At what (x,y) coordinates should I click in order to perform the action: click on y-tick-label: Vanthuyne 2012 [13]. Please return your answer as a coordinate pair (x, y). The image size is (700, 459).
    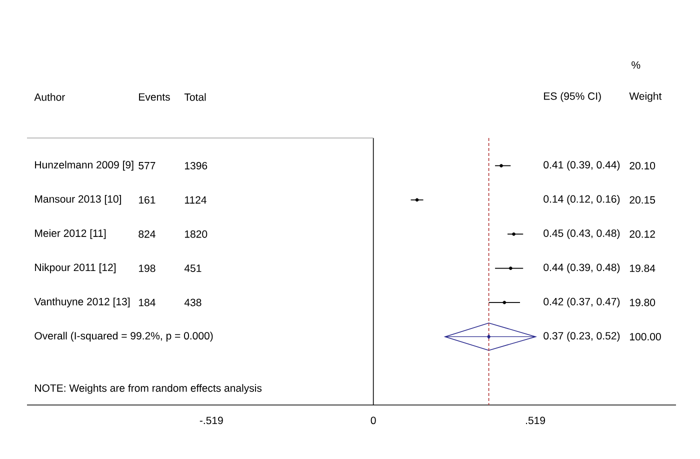
    Looking at the image, I should click on (82, 303).